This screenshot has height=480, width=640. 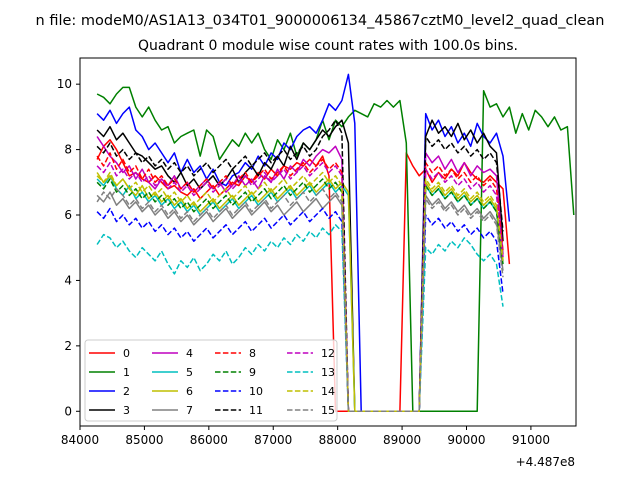 I want to click on legend-label-13: 13, so click(x=328, y=372).